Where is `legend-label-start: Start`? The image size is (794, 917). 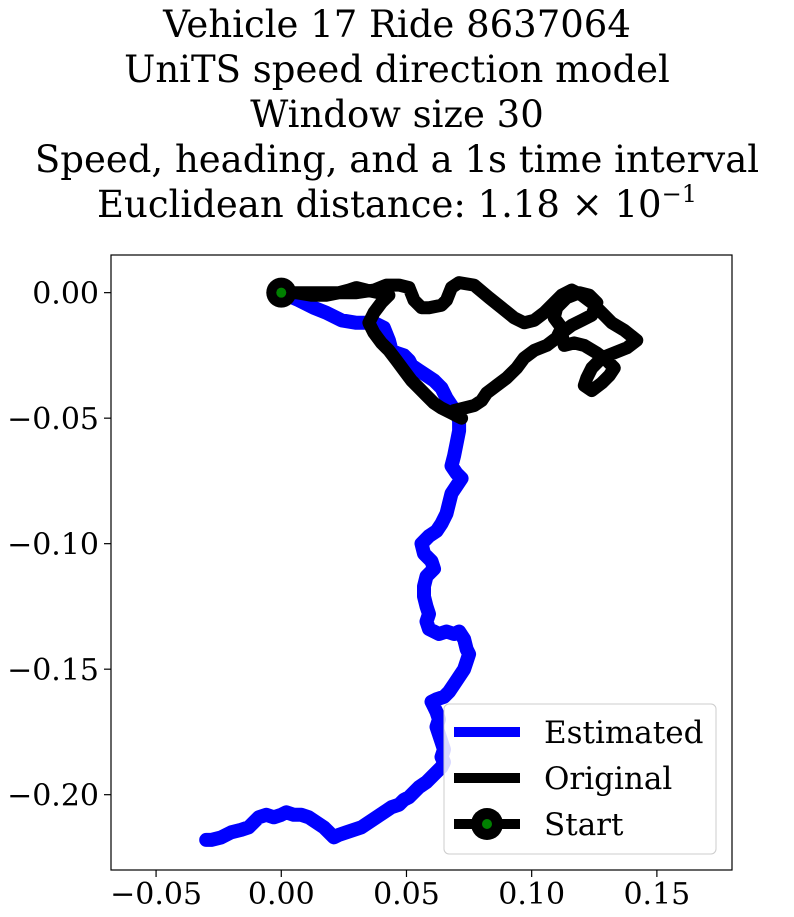
legend-label-start: Start is located at coordinates (584, 825).